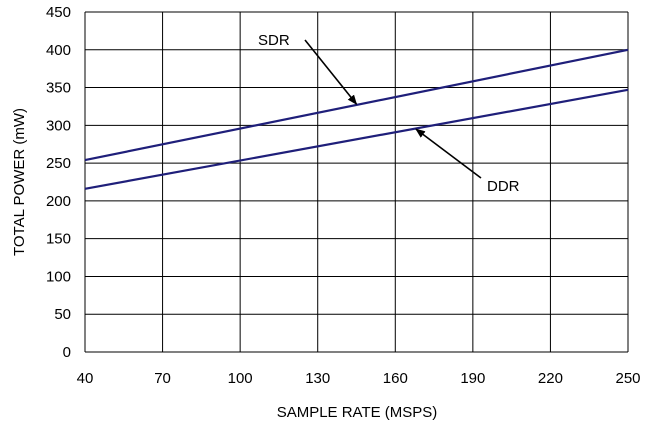 The height and width of the screenshot is (427, 645). What do you see at coordinates (503, 186) in the screenshot?
I see `annotation-label-ddr: DDR` at bounding box center [503, 186].